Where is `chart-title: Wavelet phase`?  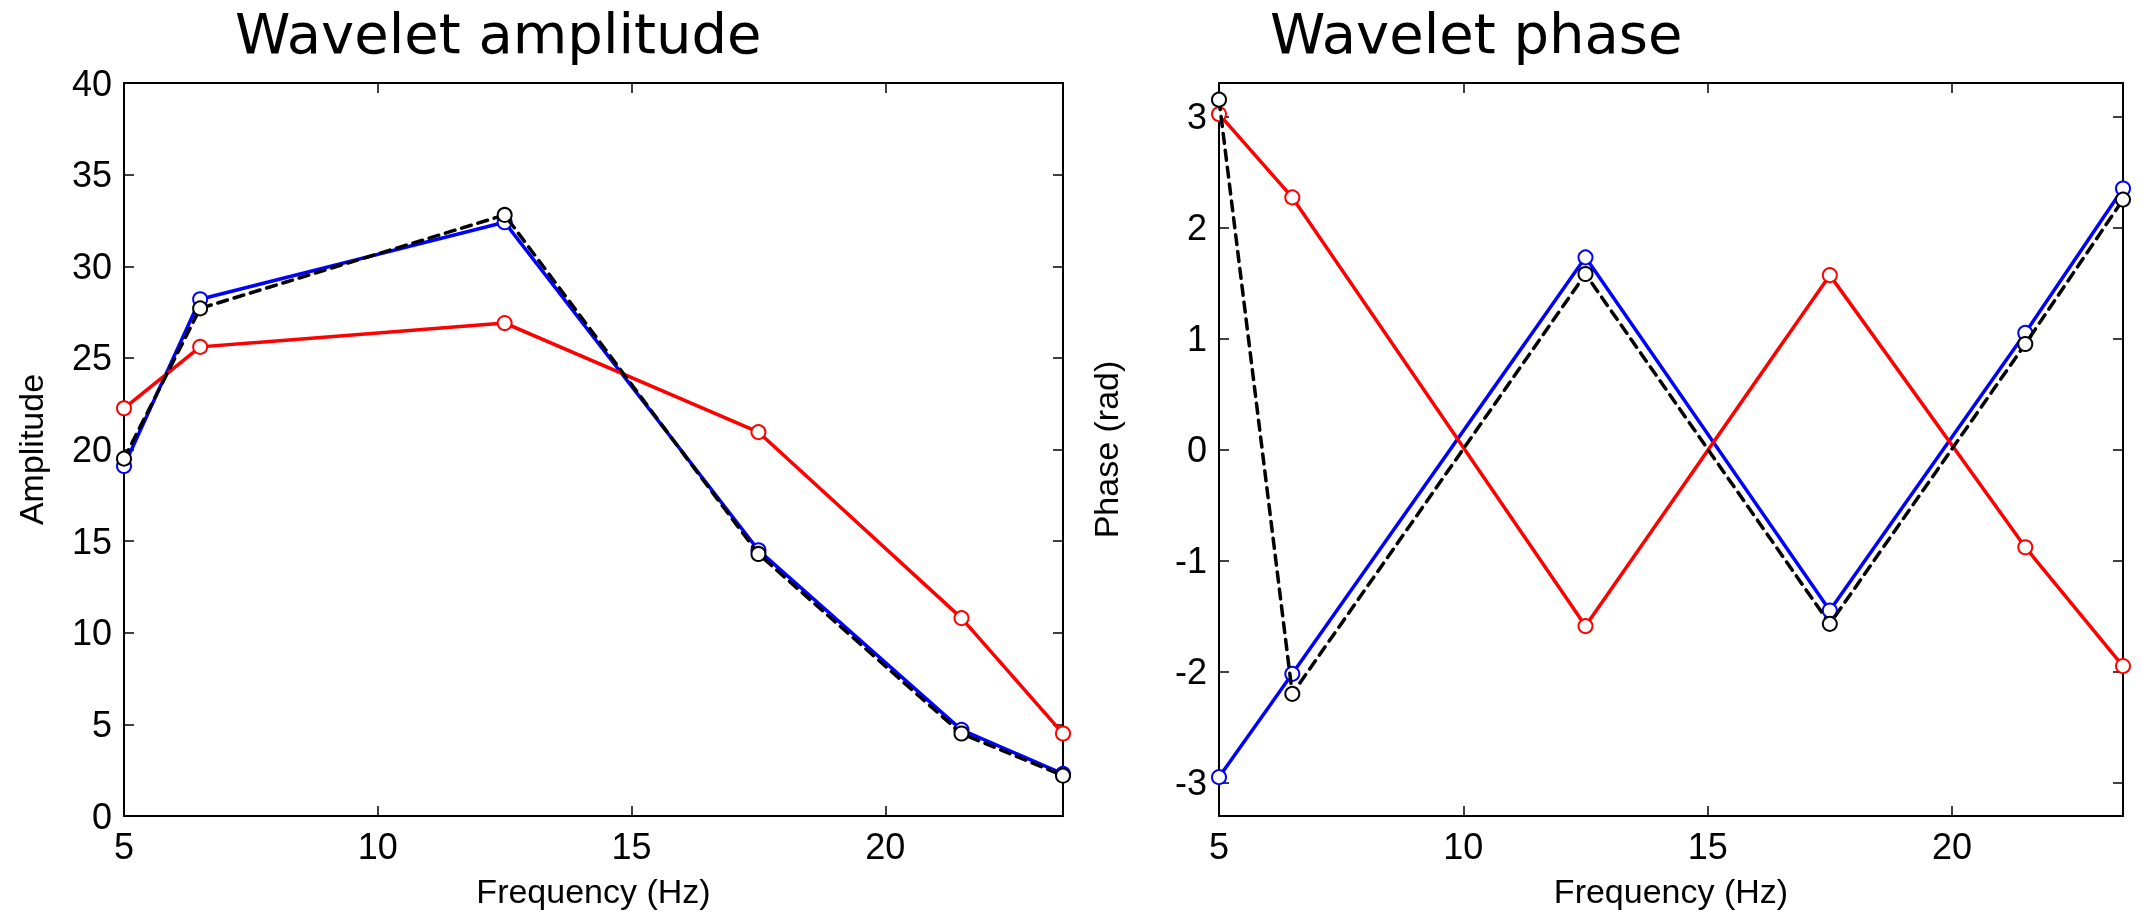 chart-title: Wavelet phase is located at coordinates (1476, 33).